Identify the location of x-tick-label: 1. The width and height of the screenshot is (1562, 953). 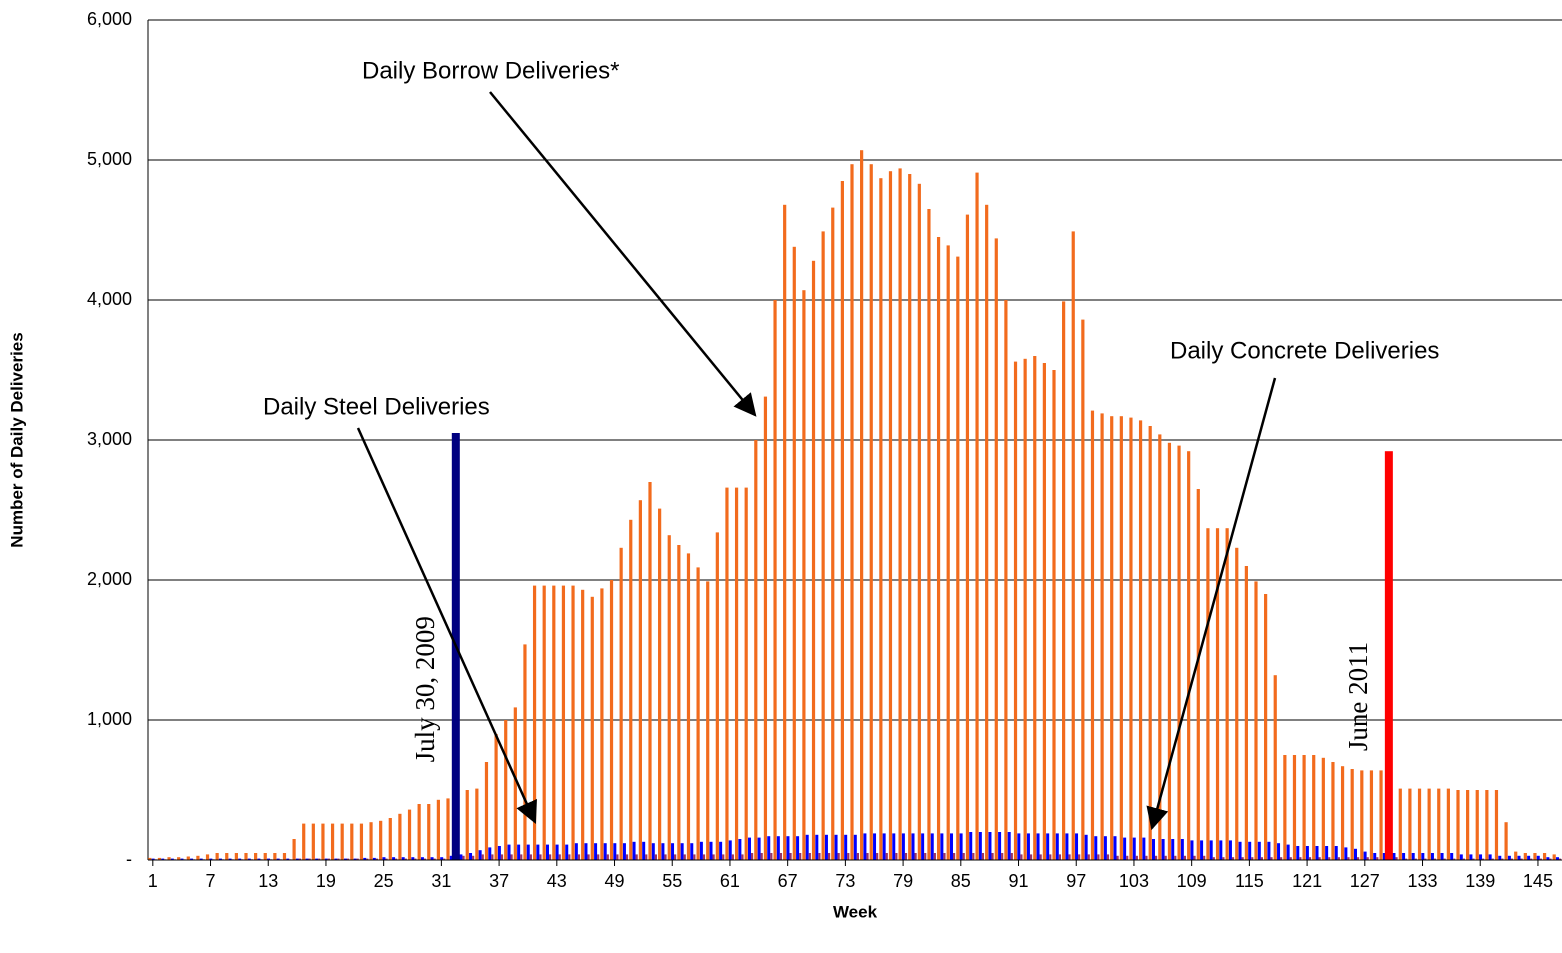
(153, 881).